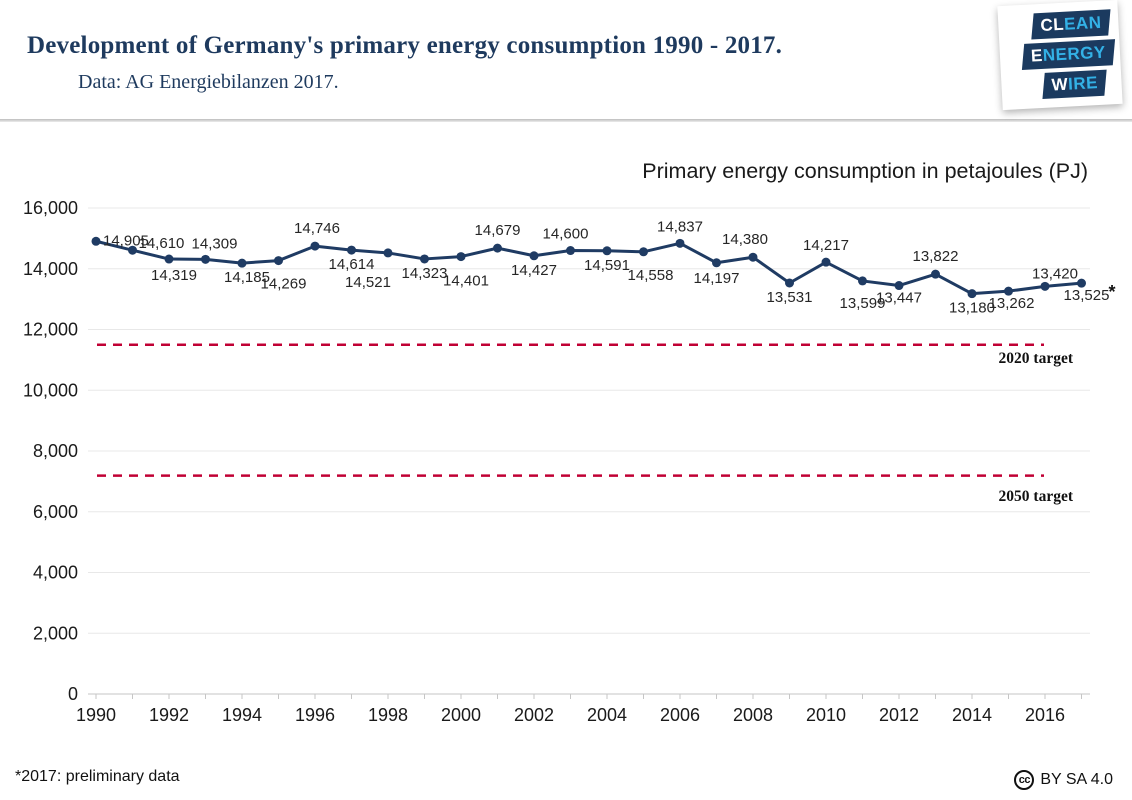  Describe the element at coordinates (461, 715) in the screenshot. I see `x-axis-label: 2000` at that location.